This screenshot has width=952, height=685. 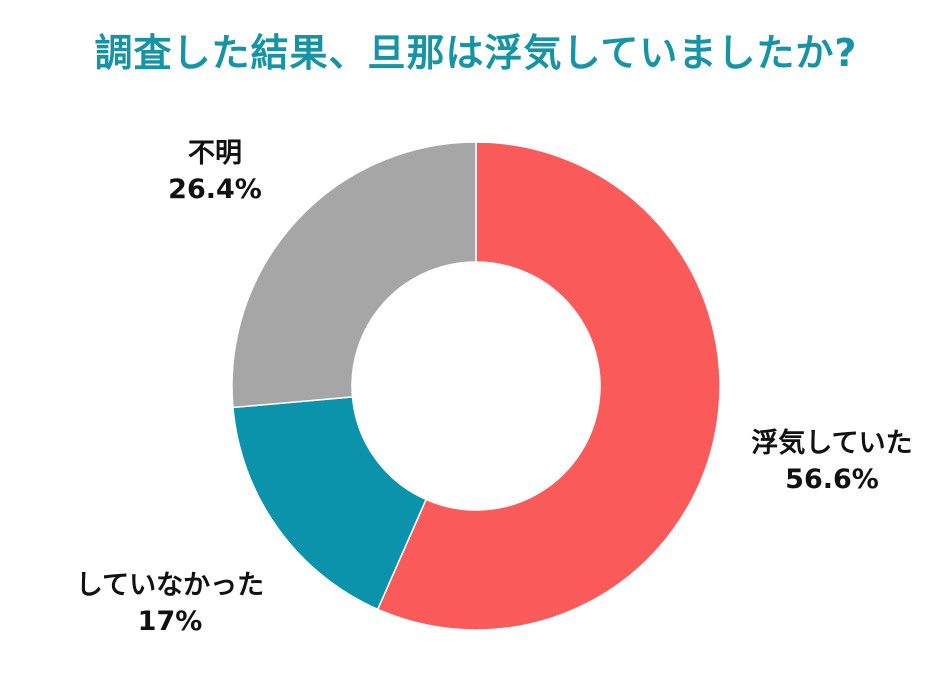 I want to click on donut-slice-unknown, so click(x=354, y=275).